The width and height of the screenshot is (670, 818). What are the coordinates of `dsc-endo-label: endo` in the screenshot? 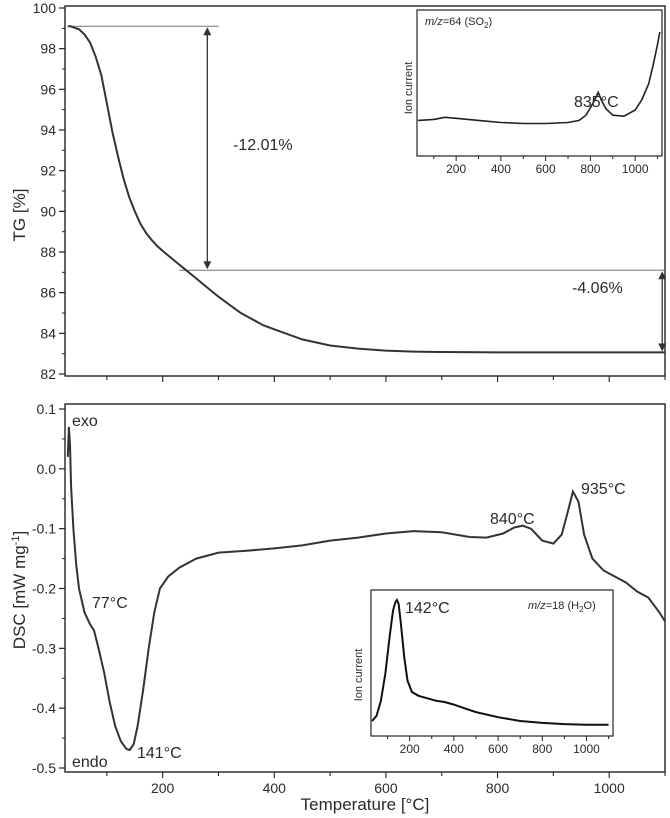 It's located at (90, 762).